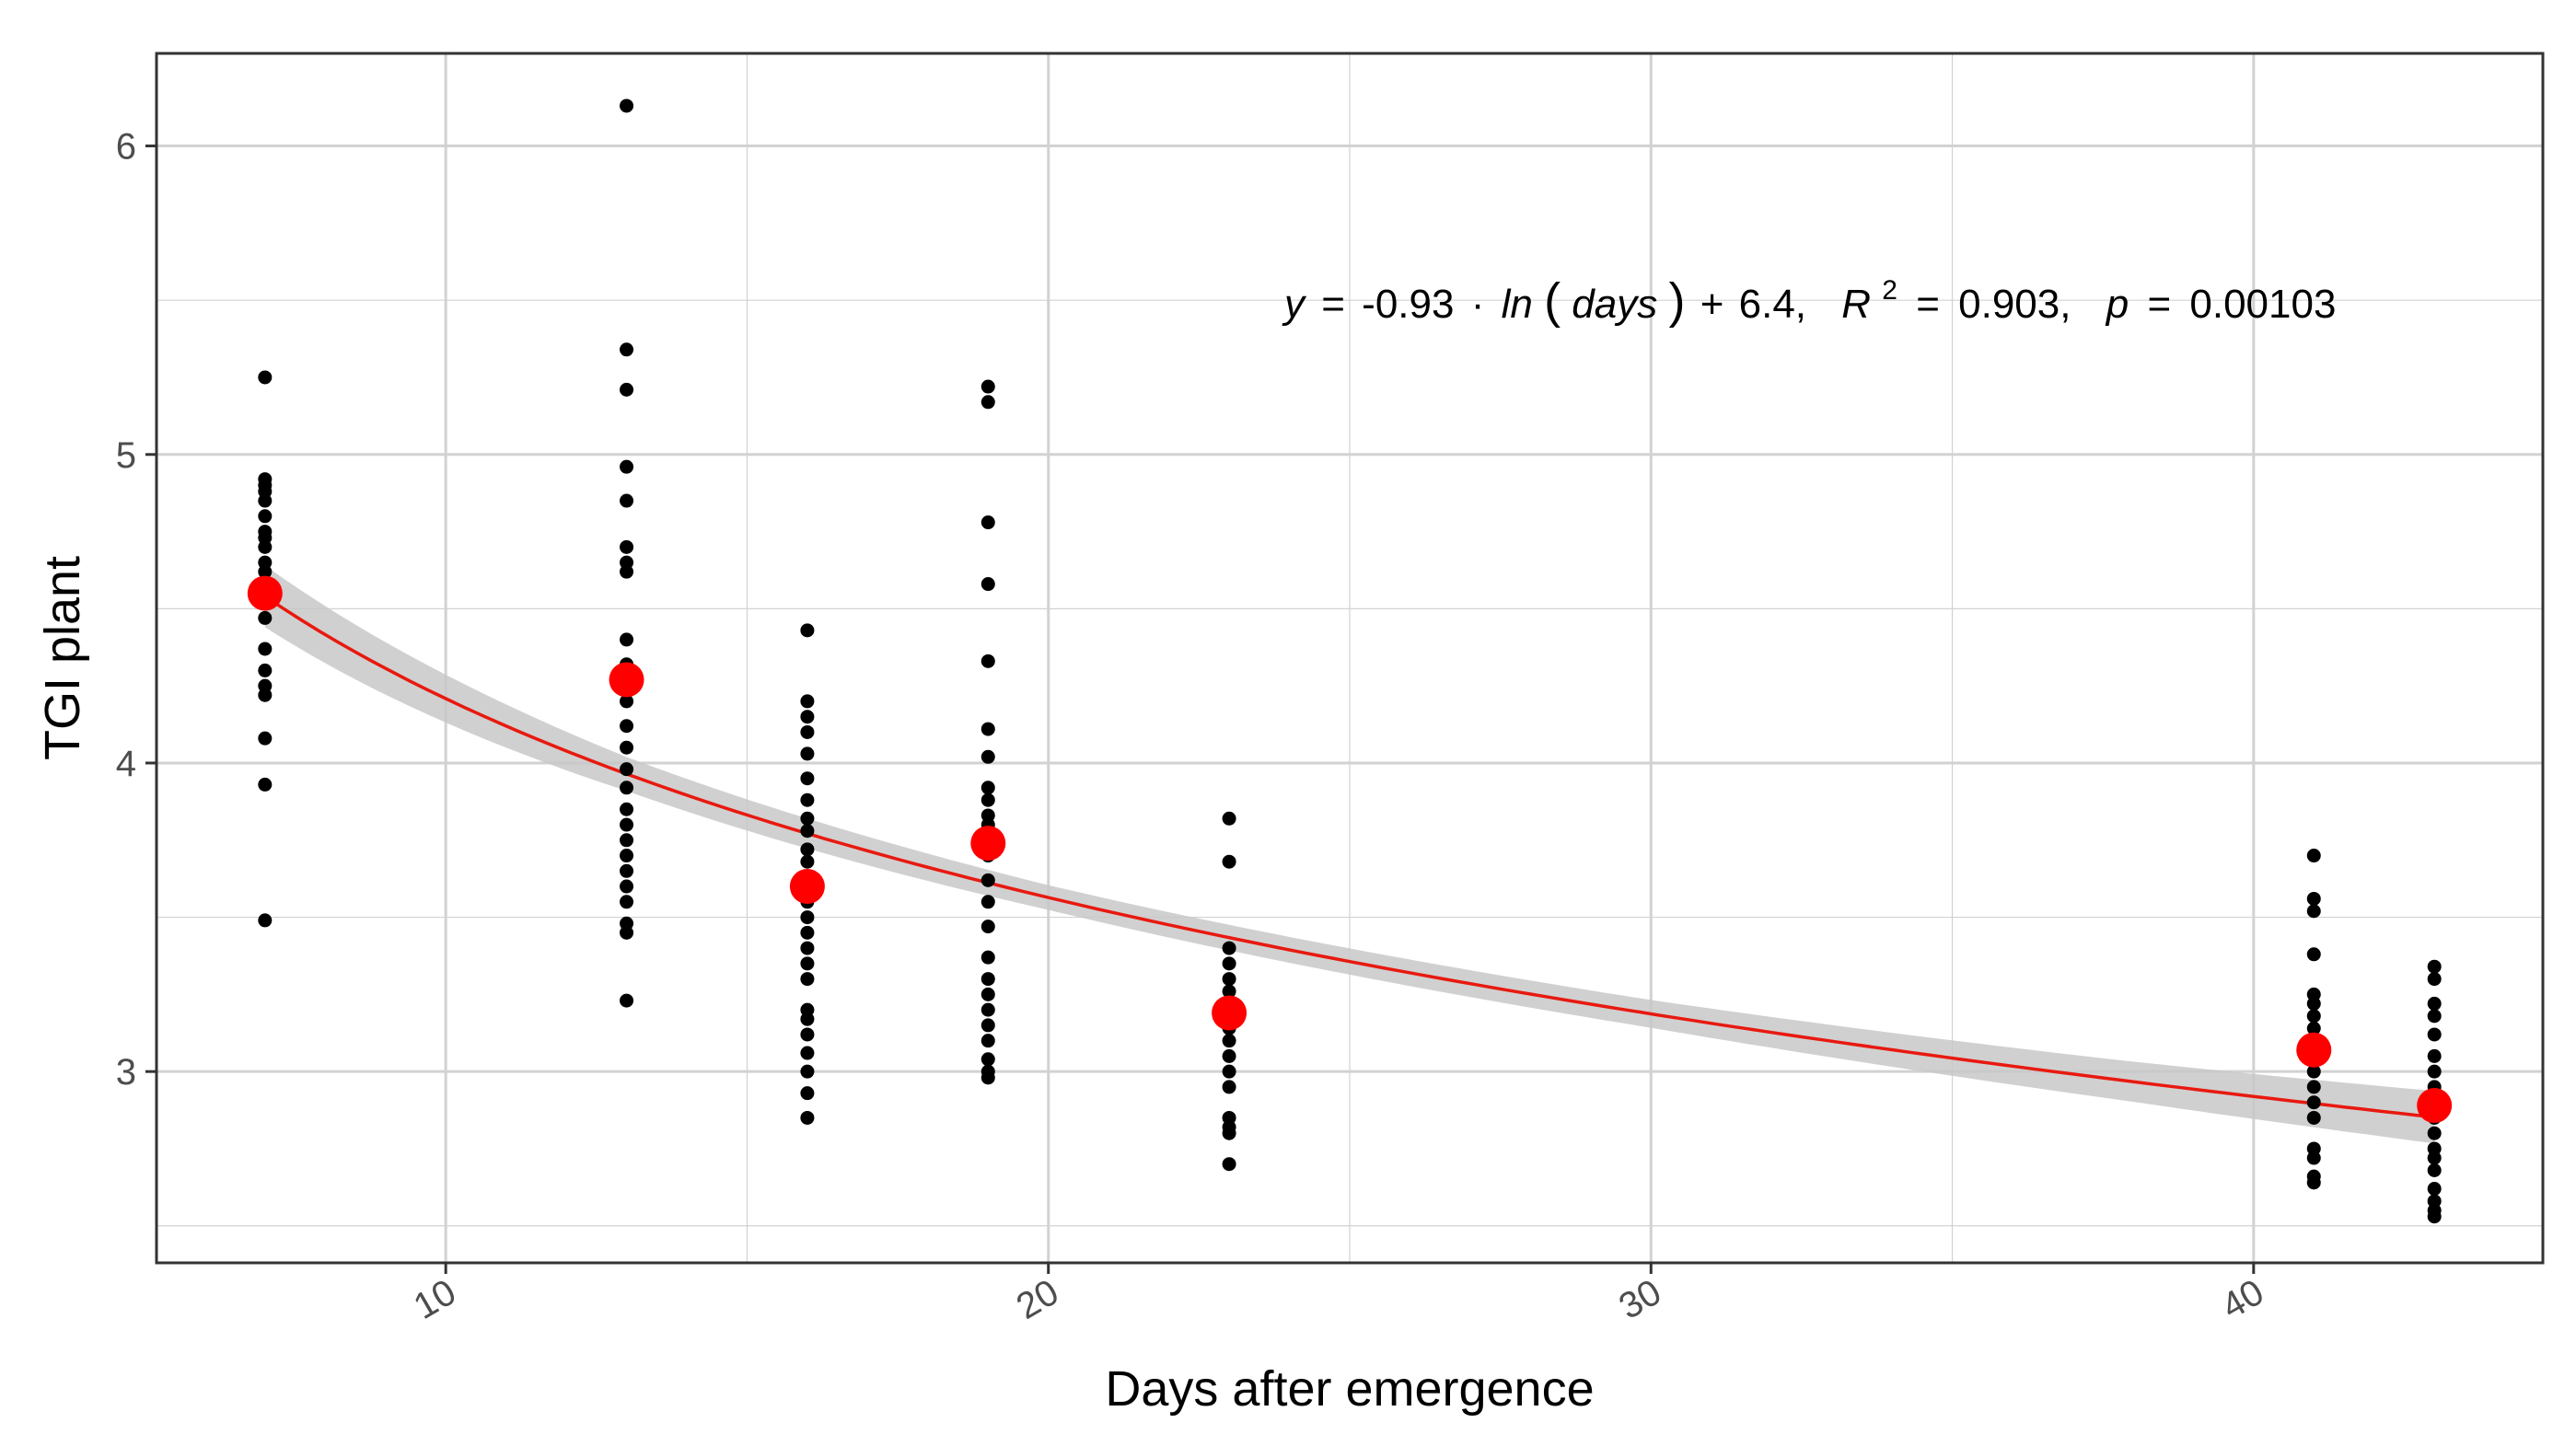 The image size is (2576, 1446). What do you see at coordinates (1349, 1389) in the screenshot?
I see `x-axis-title: Days after emergence` at bounding box center [1349, 1389].